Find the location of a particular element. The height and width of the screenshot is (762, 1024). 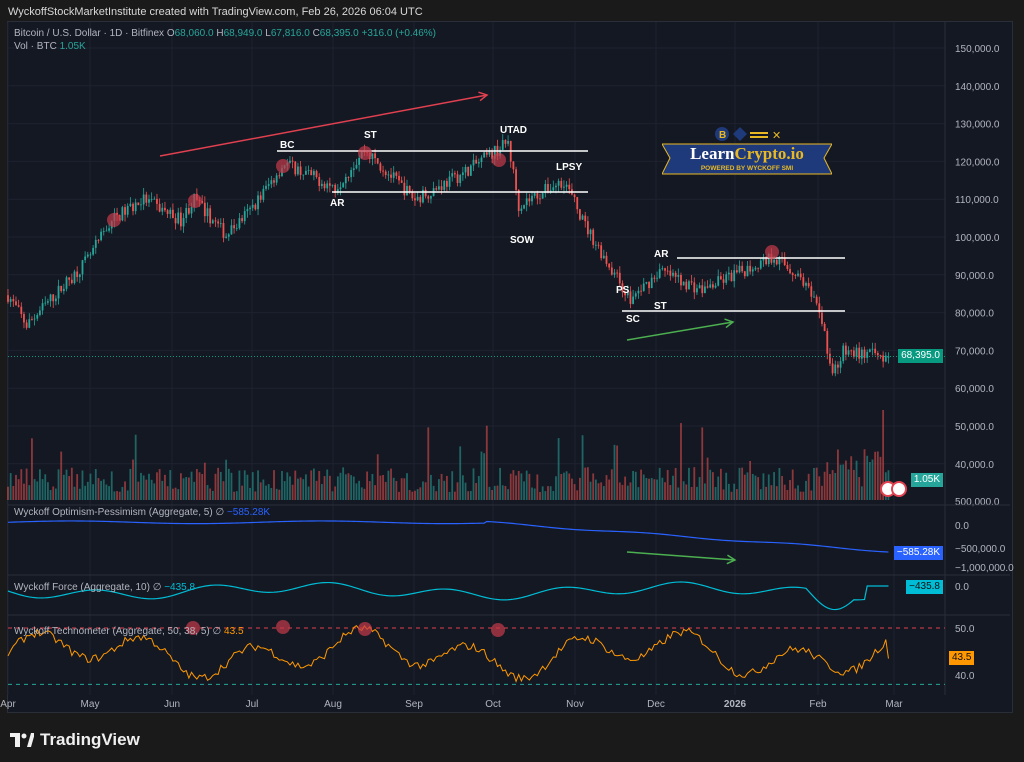

force-line is located at coordinates (448, 596).